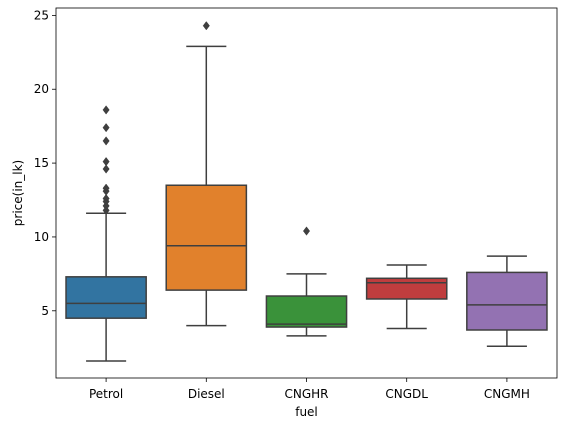 The width and height of the screenshot is (563, 432). I want to click on box-group-petrol, so click(106, 233).